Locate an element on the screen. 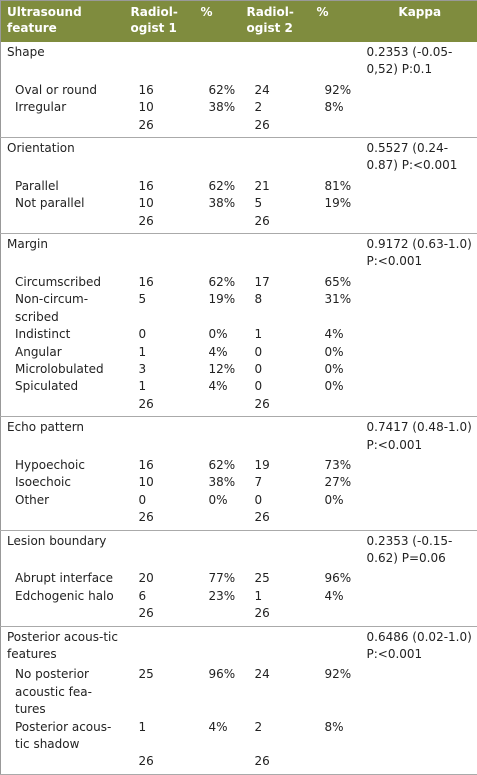 The height and width of the screenshot is (775, 477). value-cell: 20 is located at coordinates (160, 578).